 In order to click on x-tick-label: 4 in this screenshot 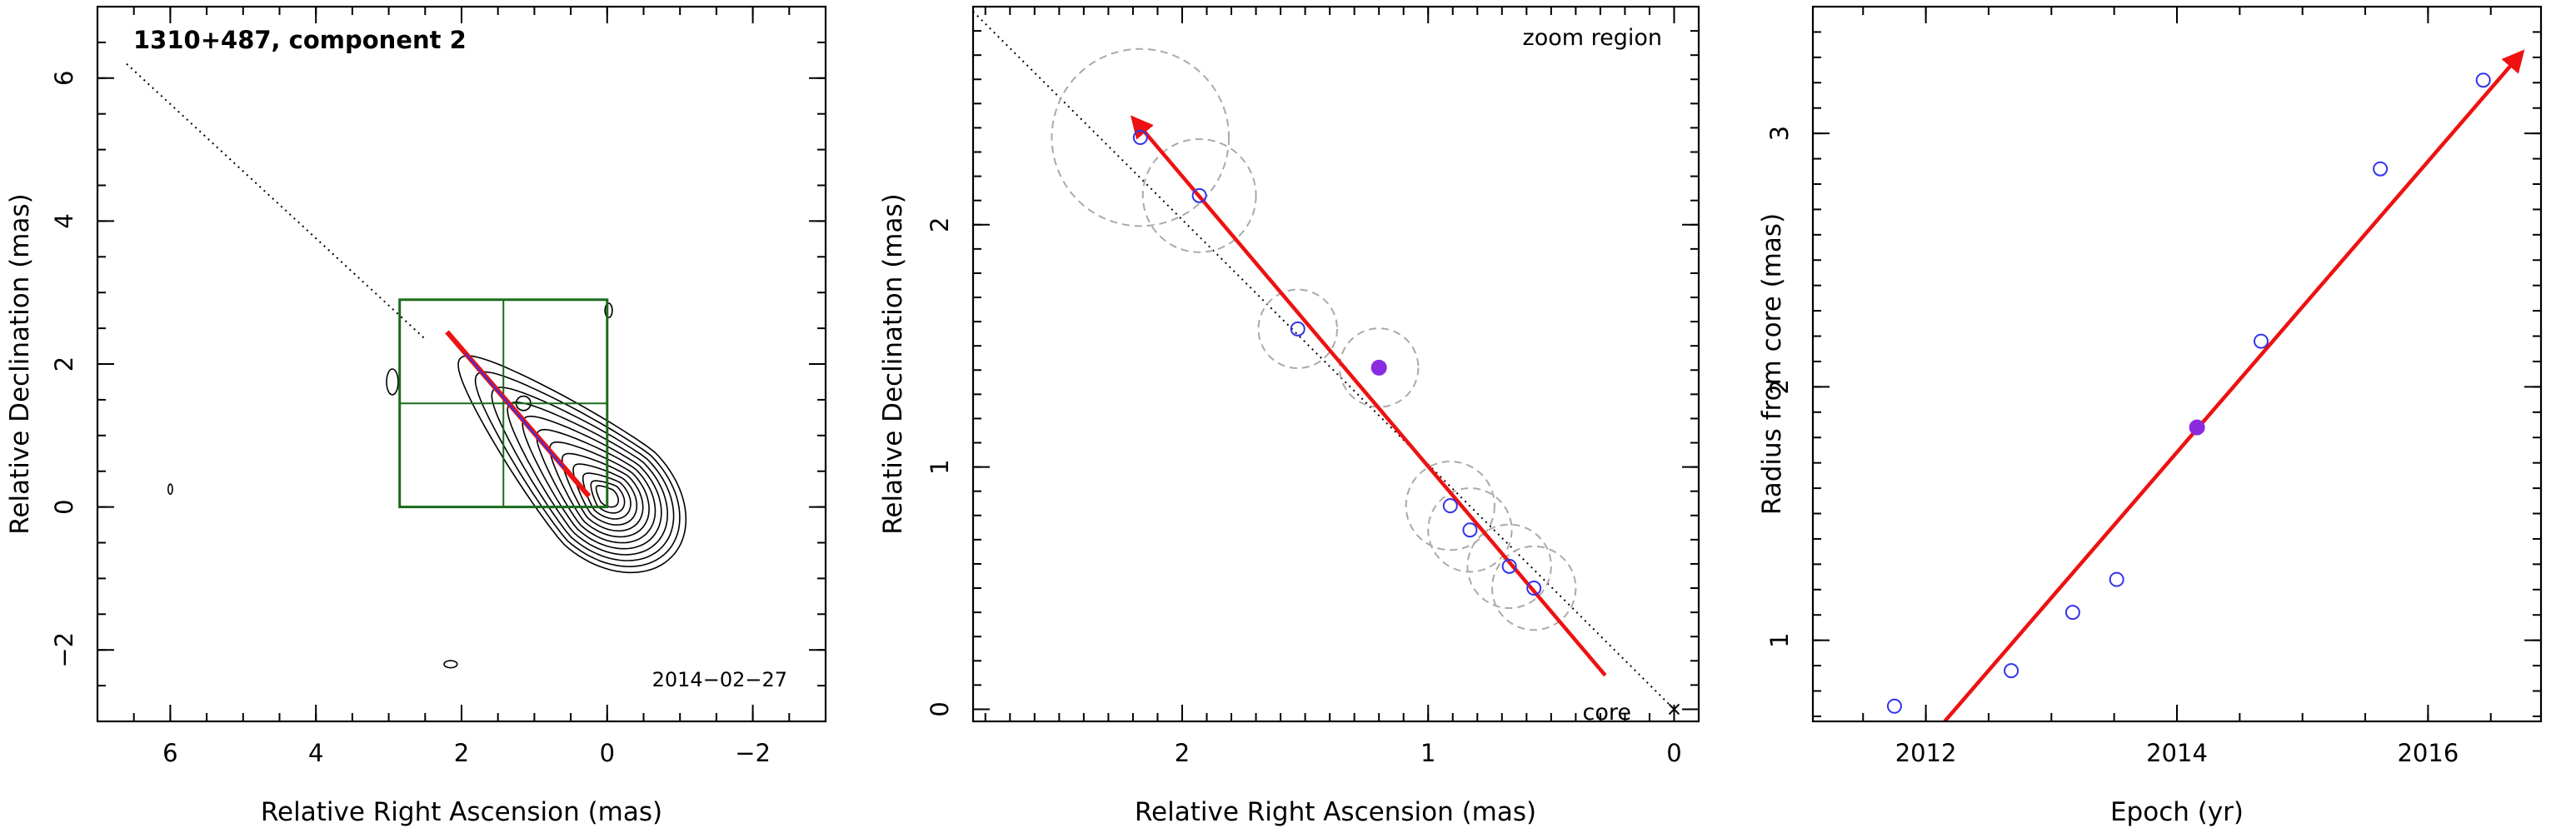, I will do `click(315, 753)`.